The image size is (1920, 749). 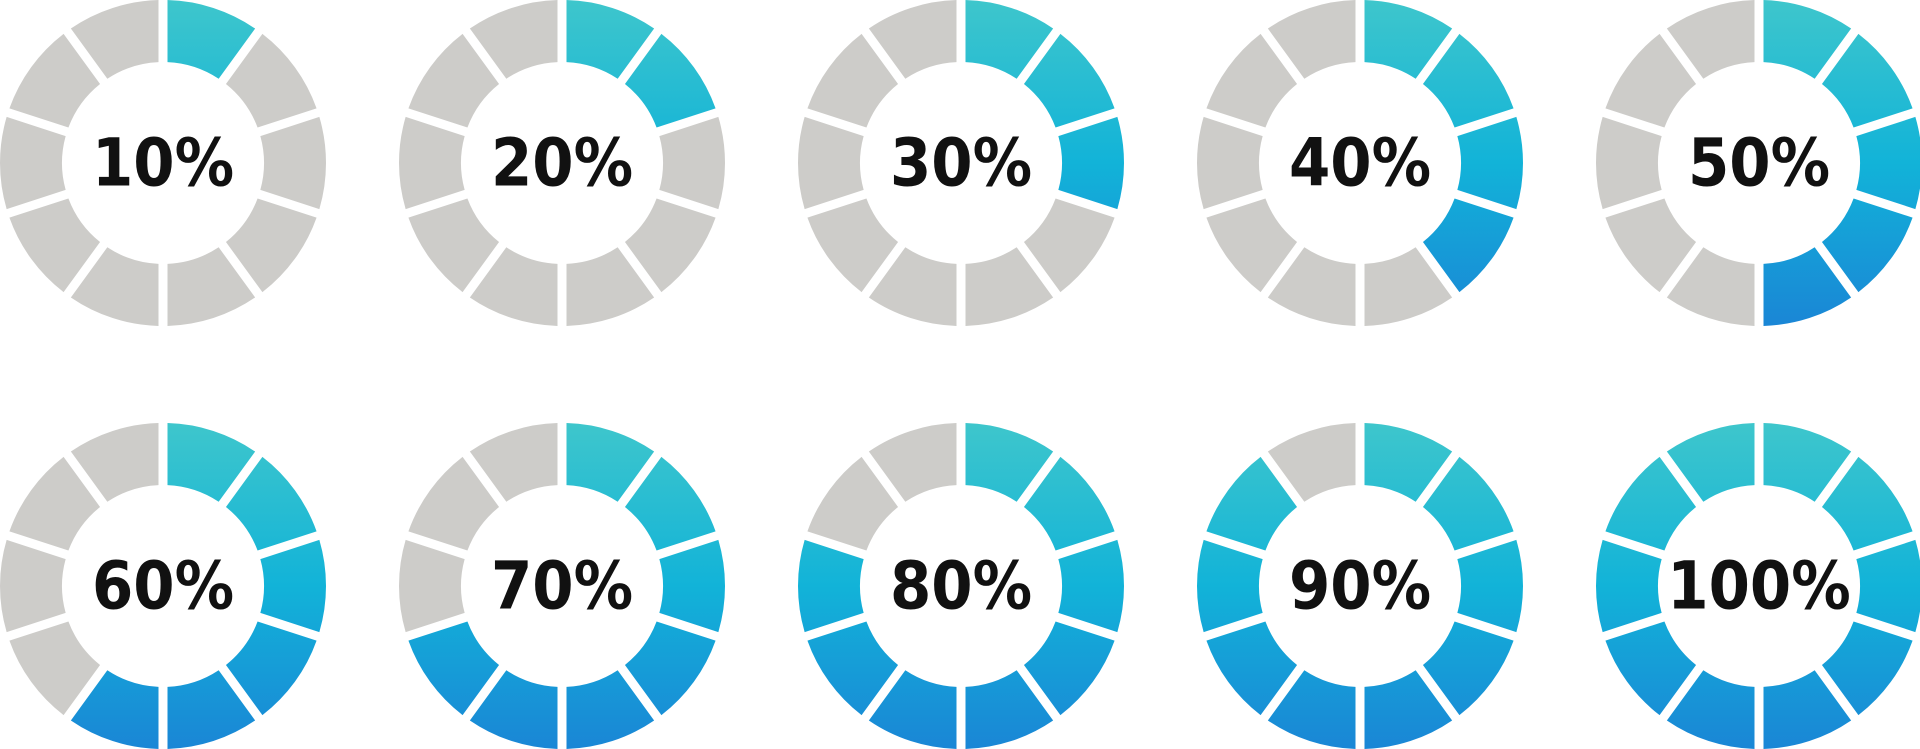 I want to click on percent-label: 80%, so click(x=961, y=586).